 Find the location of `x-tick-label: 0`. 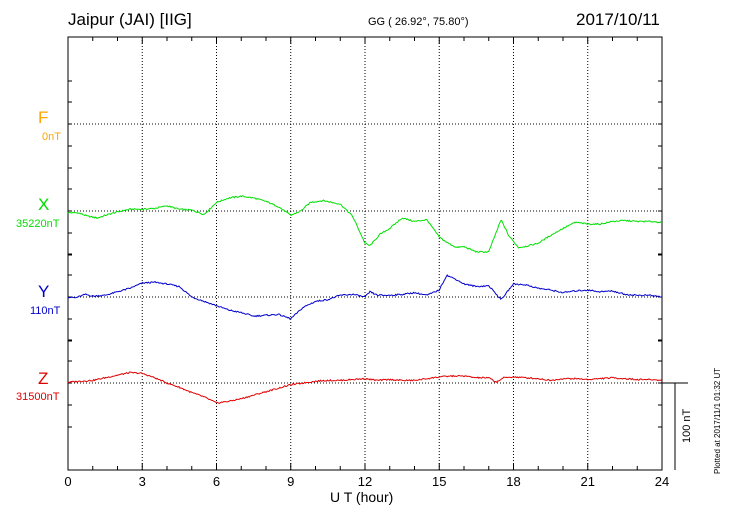

x-tick-label: 0 is located at coordinates (67, 481).